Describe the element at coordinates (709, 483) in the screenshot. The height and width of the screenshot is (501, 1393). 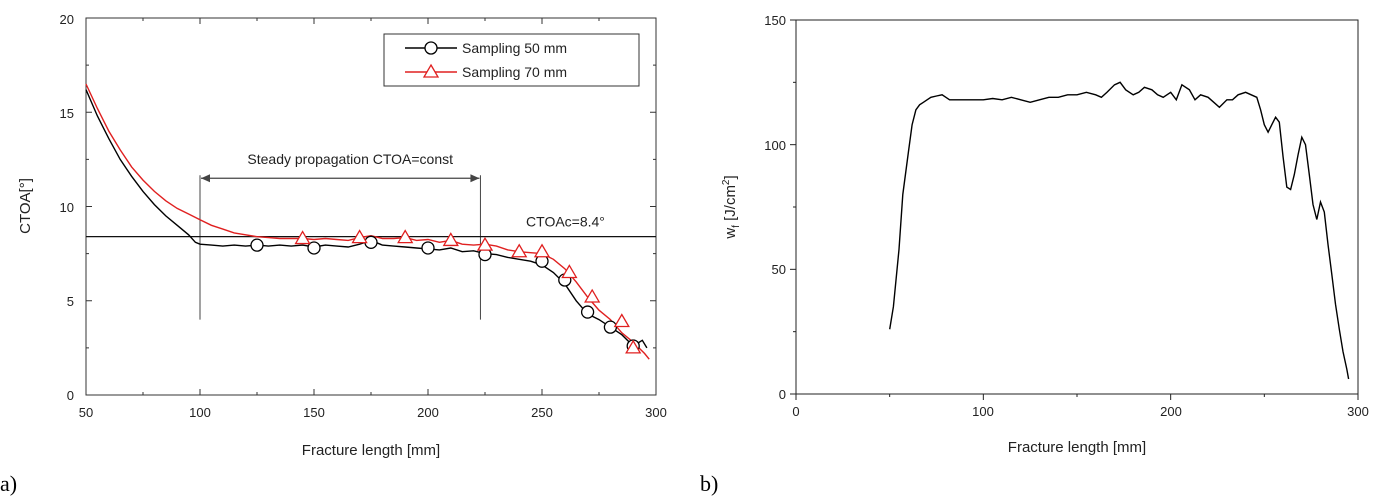
I see `chart-b-panel-label: b)` at that location.